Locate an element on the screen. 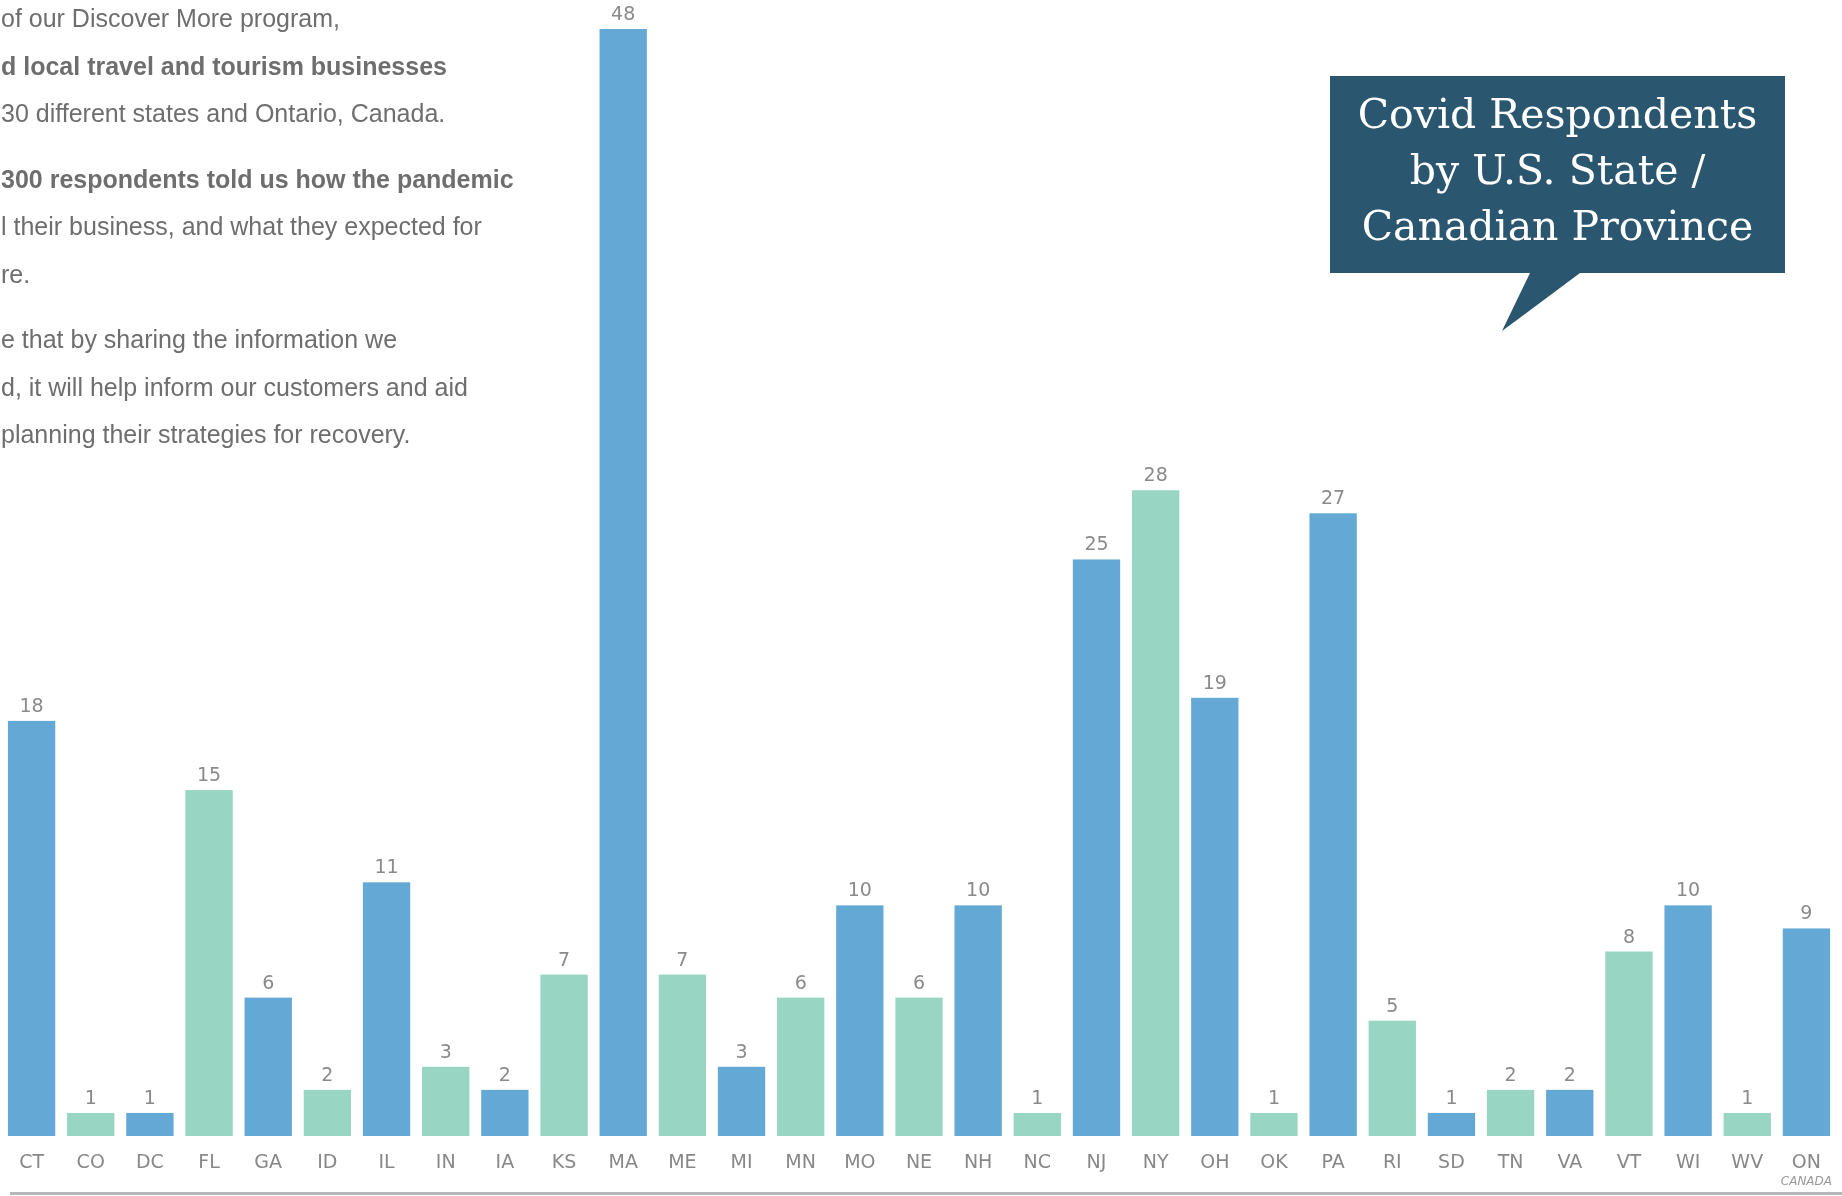 This screenshot has height=1196, width=1842. annotation: of our Discover More program, is located at coordinates (171, 18).